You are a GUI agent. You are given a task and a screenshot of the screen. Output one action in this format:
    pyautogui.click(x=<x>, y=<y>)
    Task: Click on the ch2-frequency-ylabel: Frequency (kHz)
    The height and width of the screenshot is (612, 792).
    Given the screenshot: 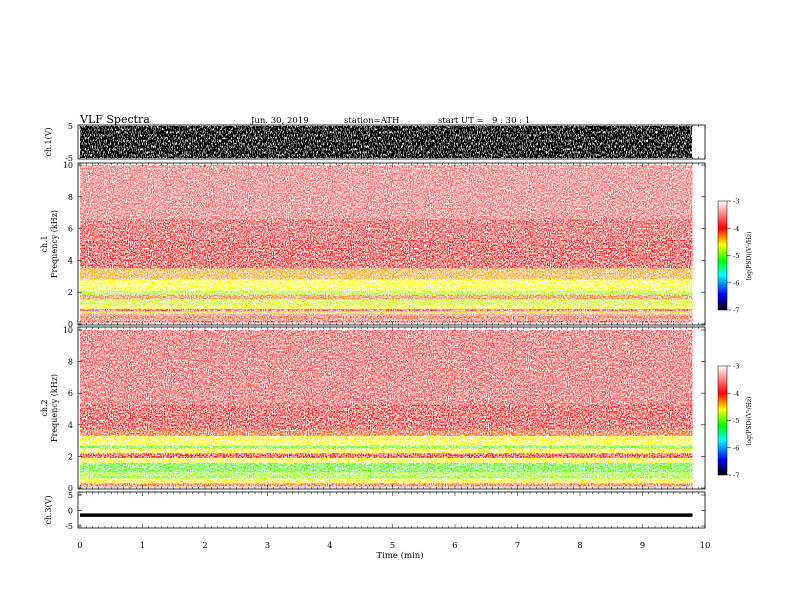 What is the action you would take?
    pyautogui.click(x=54, y=408)
    